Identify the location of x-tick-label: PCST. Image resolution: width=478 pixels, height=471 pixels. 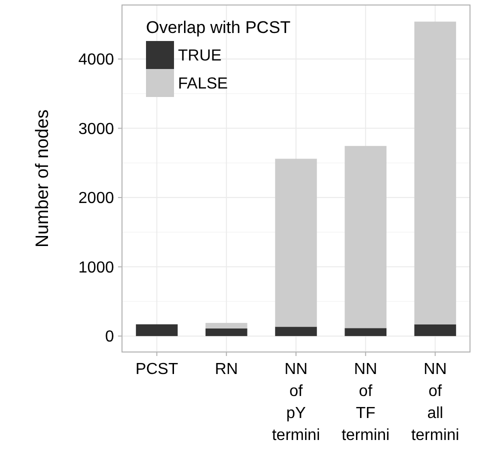
(156, 369).